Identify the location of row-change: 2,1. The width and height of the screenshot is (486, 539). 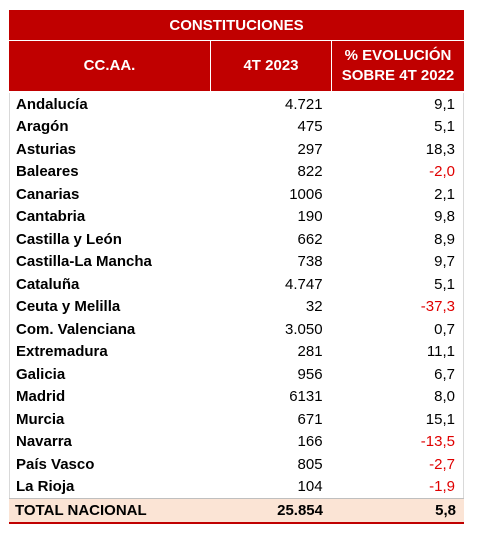
(444, 194).